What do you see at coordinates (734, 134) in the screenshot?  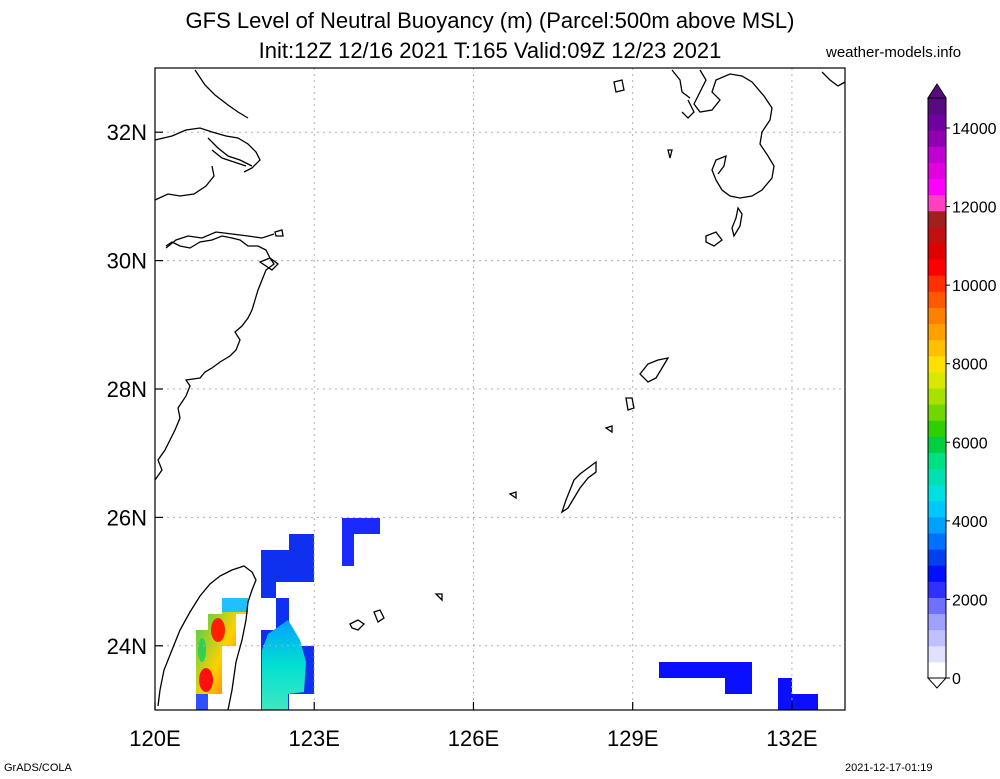 I see `coast-kyushu` at bounding box center [734, 134].